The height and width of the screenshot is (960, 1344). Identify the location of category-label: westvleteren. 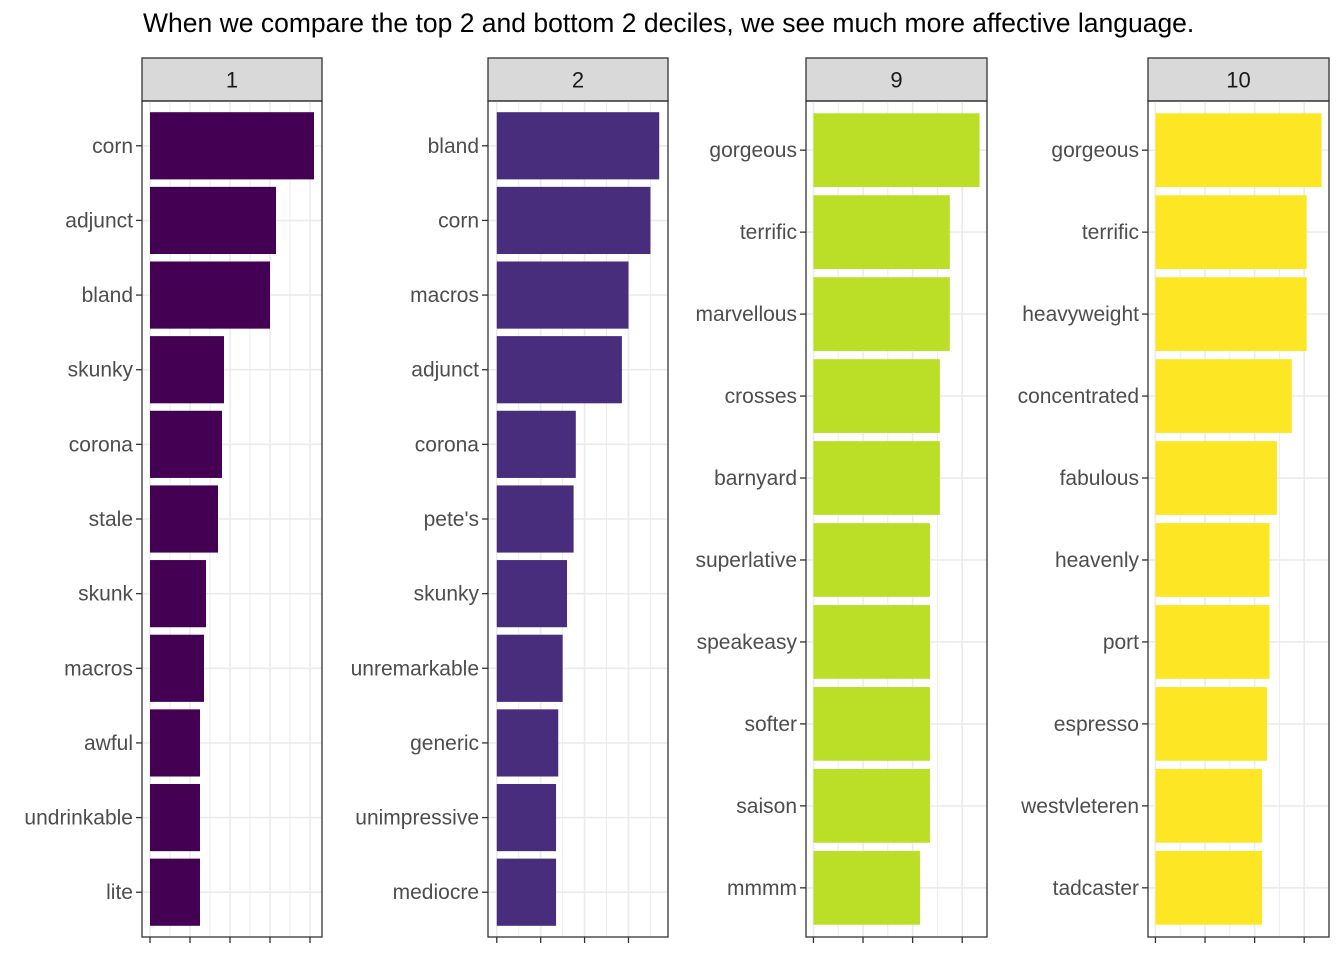
(1079, 806).